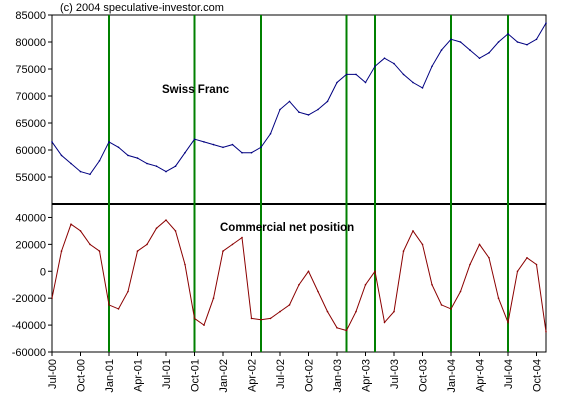  I want to click on x-tick-label: Jan-01, so click(110, 376).